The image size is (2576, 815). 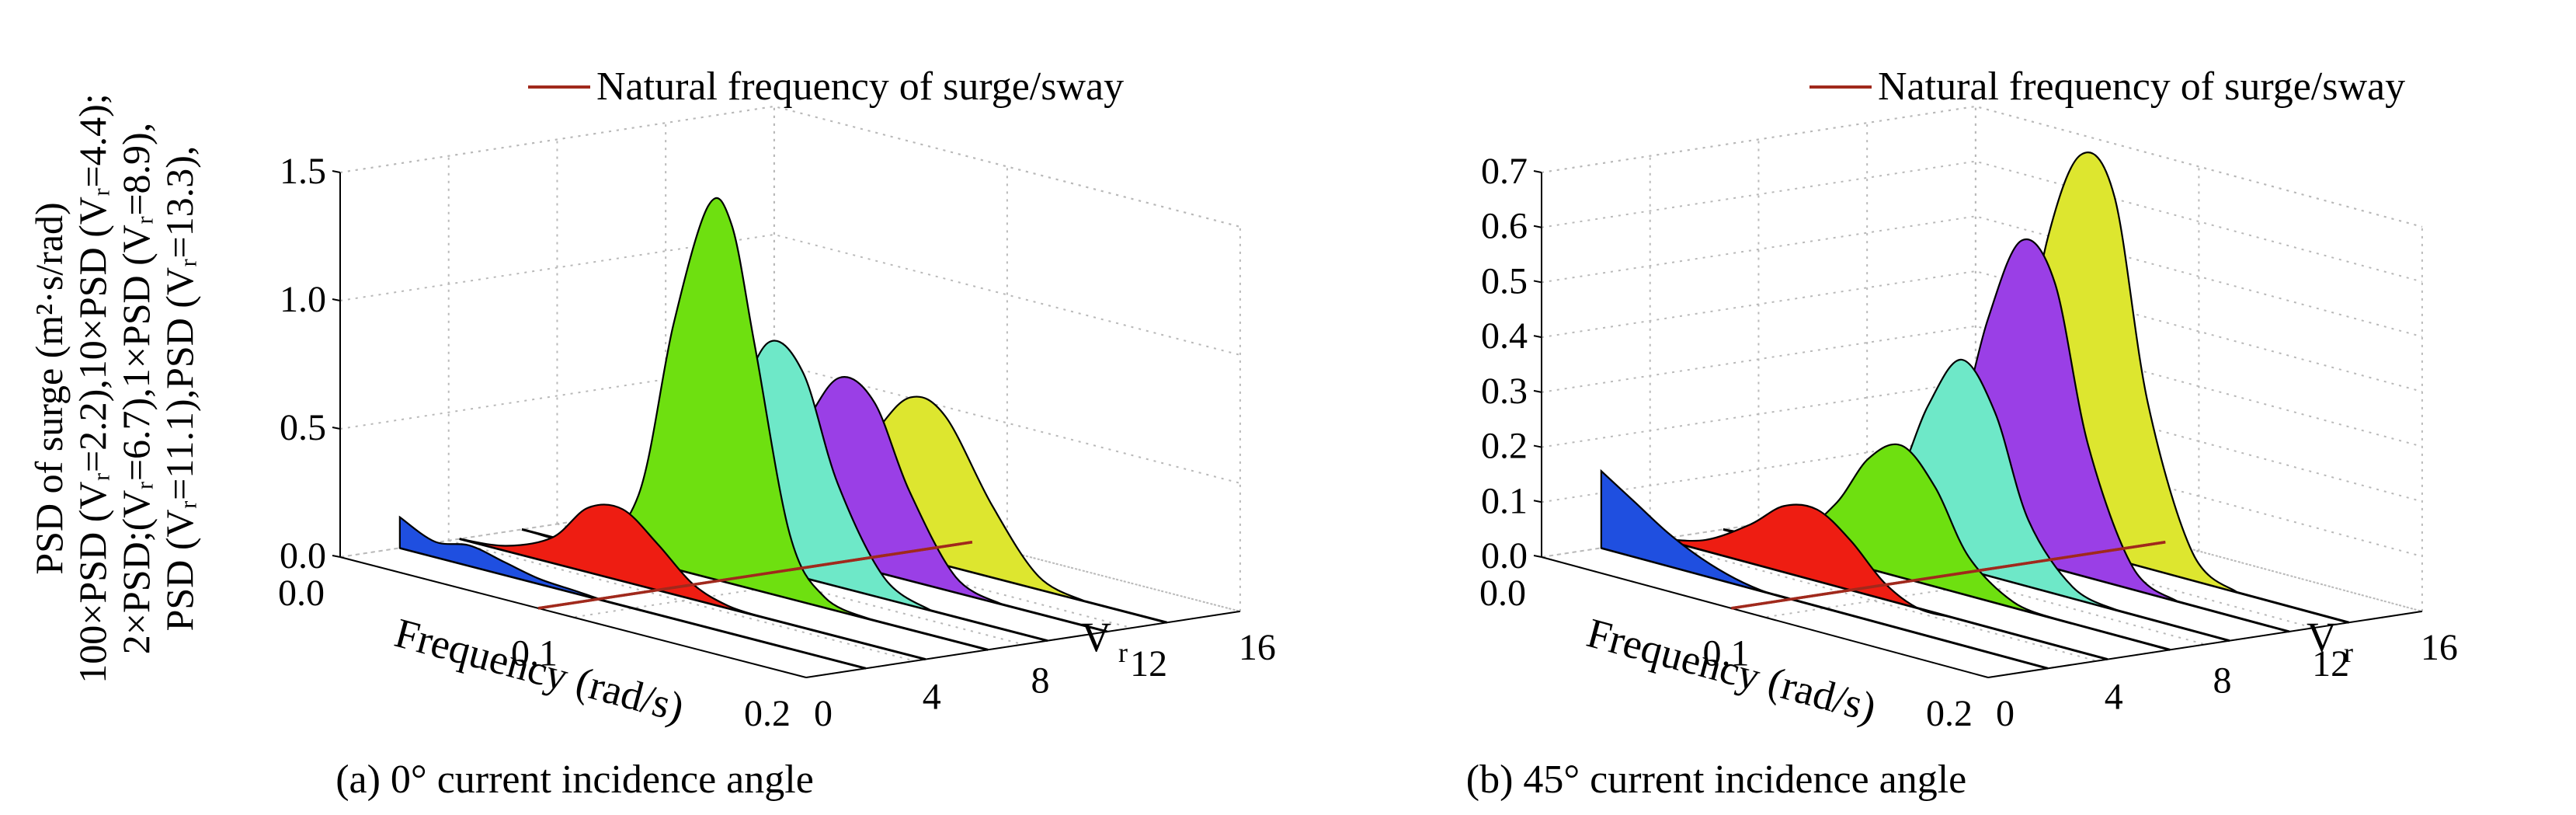 I want to click on y-axis-label-line-1: PSD of surge (m²·s/rad), so click(x=49, y=388).